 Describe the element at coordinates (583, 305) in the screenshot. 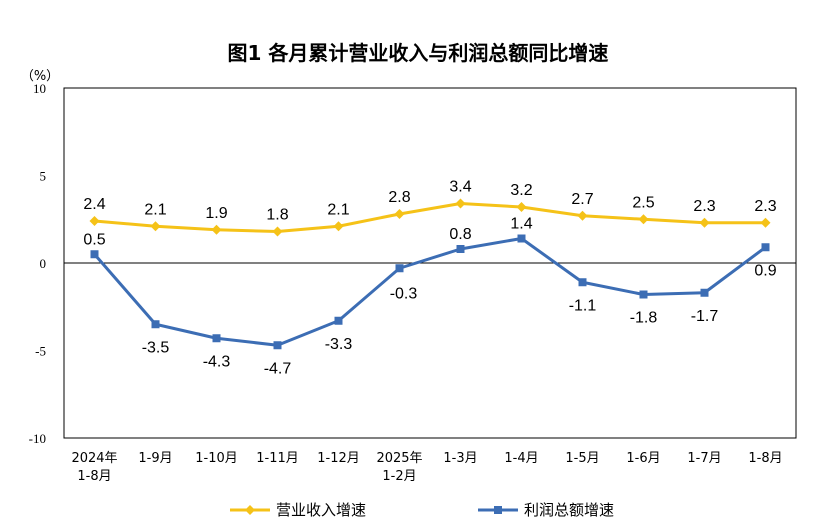

I see `data-label: -1.1` at that location.